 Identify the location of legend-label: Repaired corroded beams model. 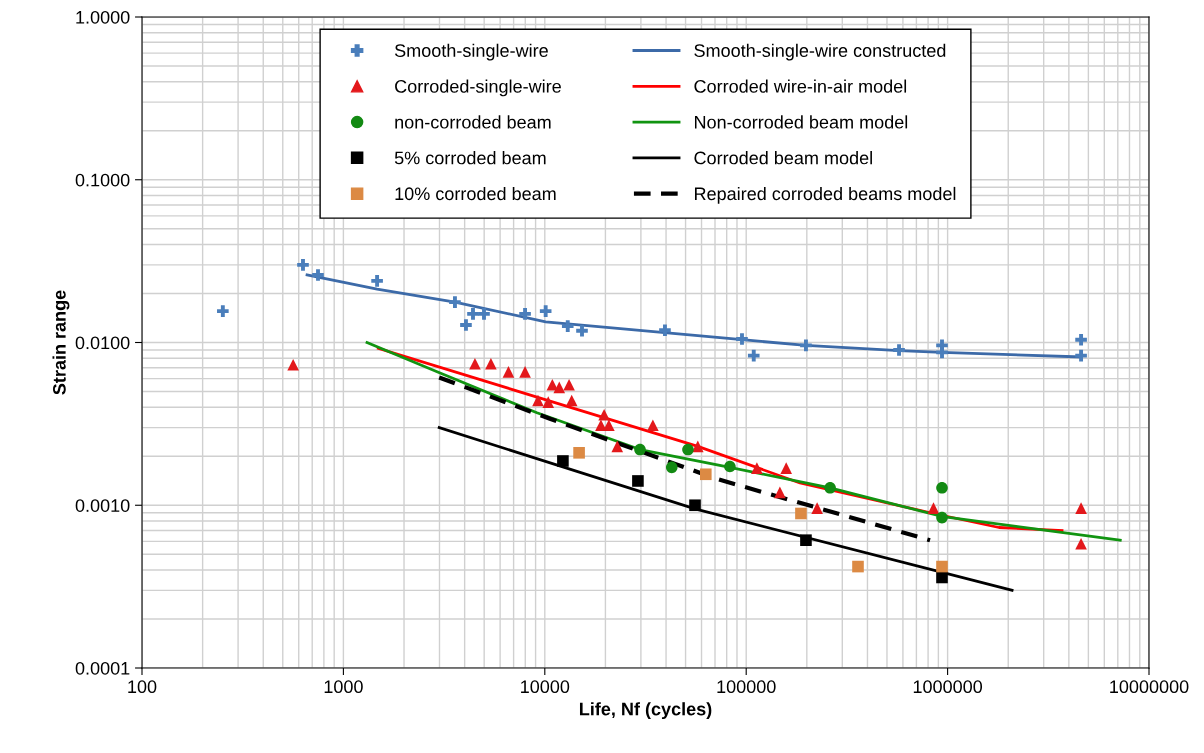
(825, 195).